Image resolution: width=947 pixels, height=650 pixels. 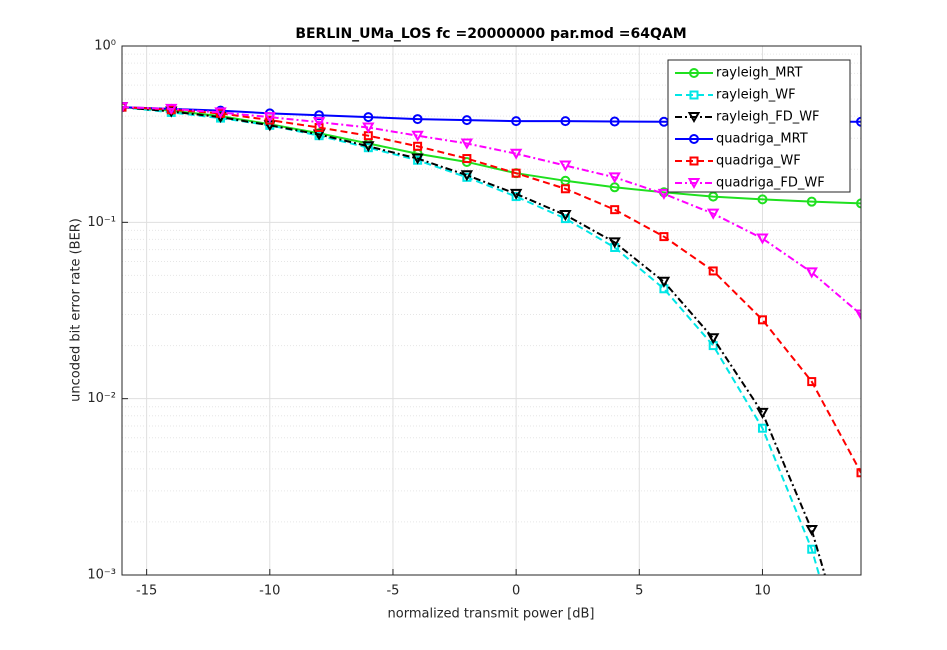 What do you see at coordinates (762, 139) in the screenshot?
I see `legend-label: quadriga_MRT` at bounding box center [762, 139].